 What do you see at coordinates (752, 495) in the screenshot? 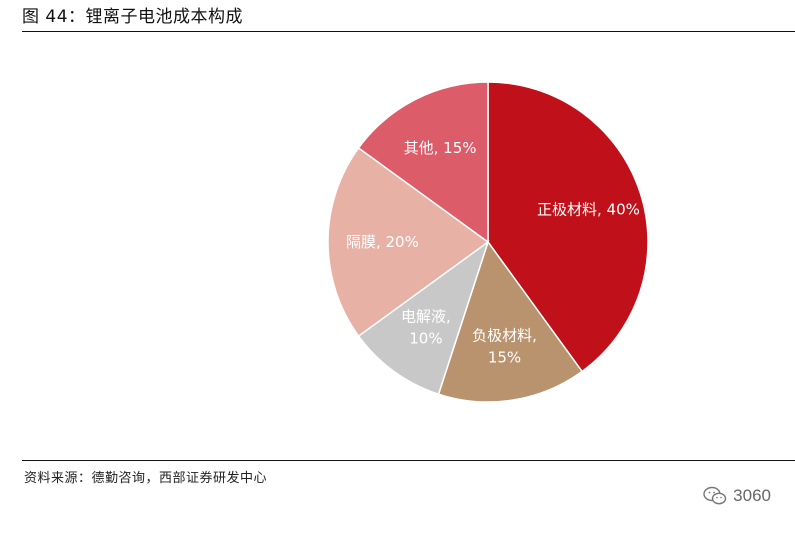
I see `watermark-text: 3060` at bounding box center [752, 495].